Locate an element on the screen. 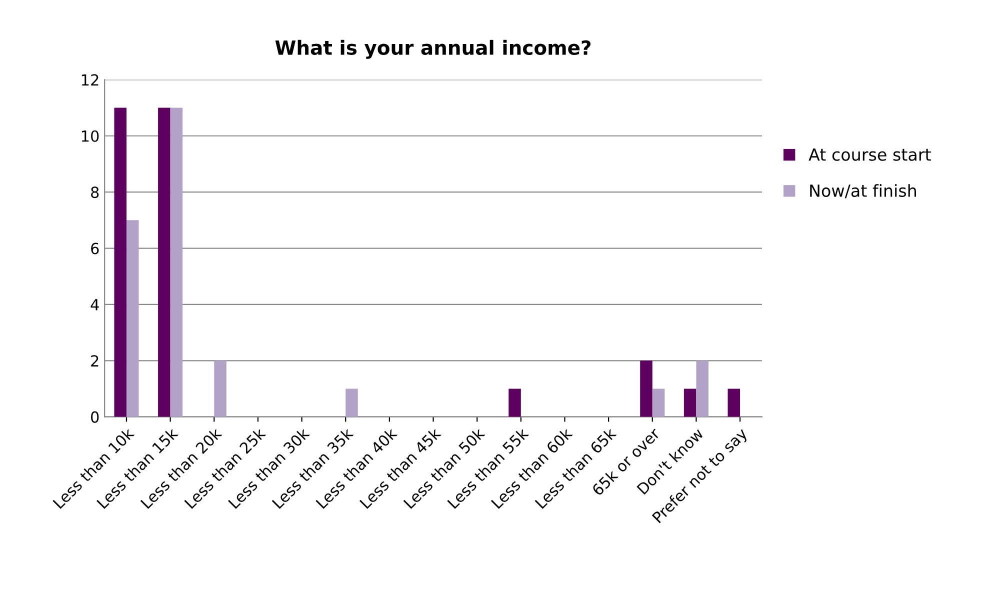 Image resolution: width=996 pixels, height=613 pixels. y-tick-label: 12 is located at coordinates (90, 80).